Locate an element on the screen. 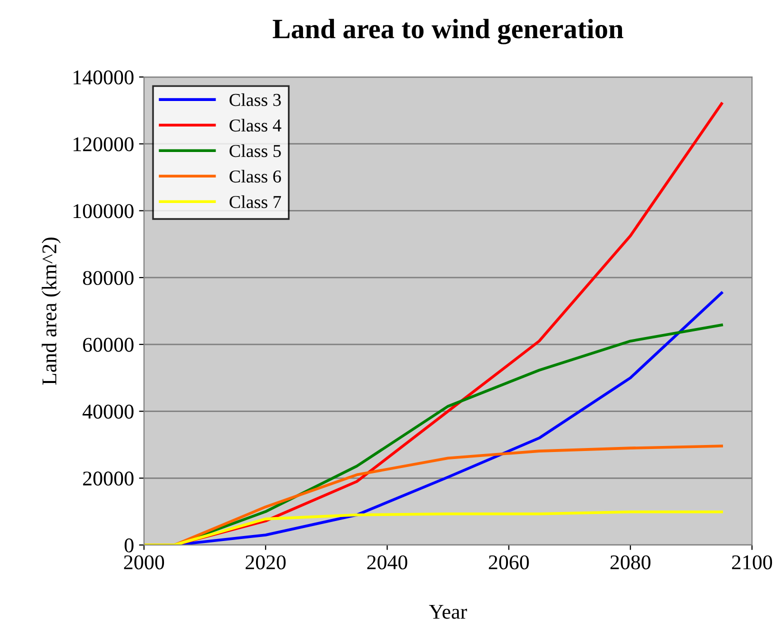 Image resolution: width=782 pixels, height=643 pixels. y-tick-label: 120000 is located at coordinates (104, 144).